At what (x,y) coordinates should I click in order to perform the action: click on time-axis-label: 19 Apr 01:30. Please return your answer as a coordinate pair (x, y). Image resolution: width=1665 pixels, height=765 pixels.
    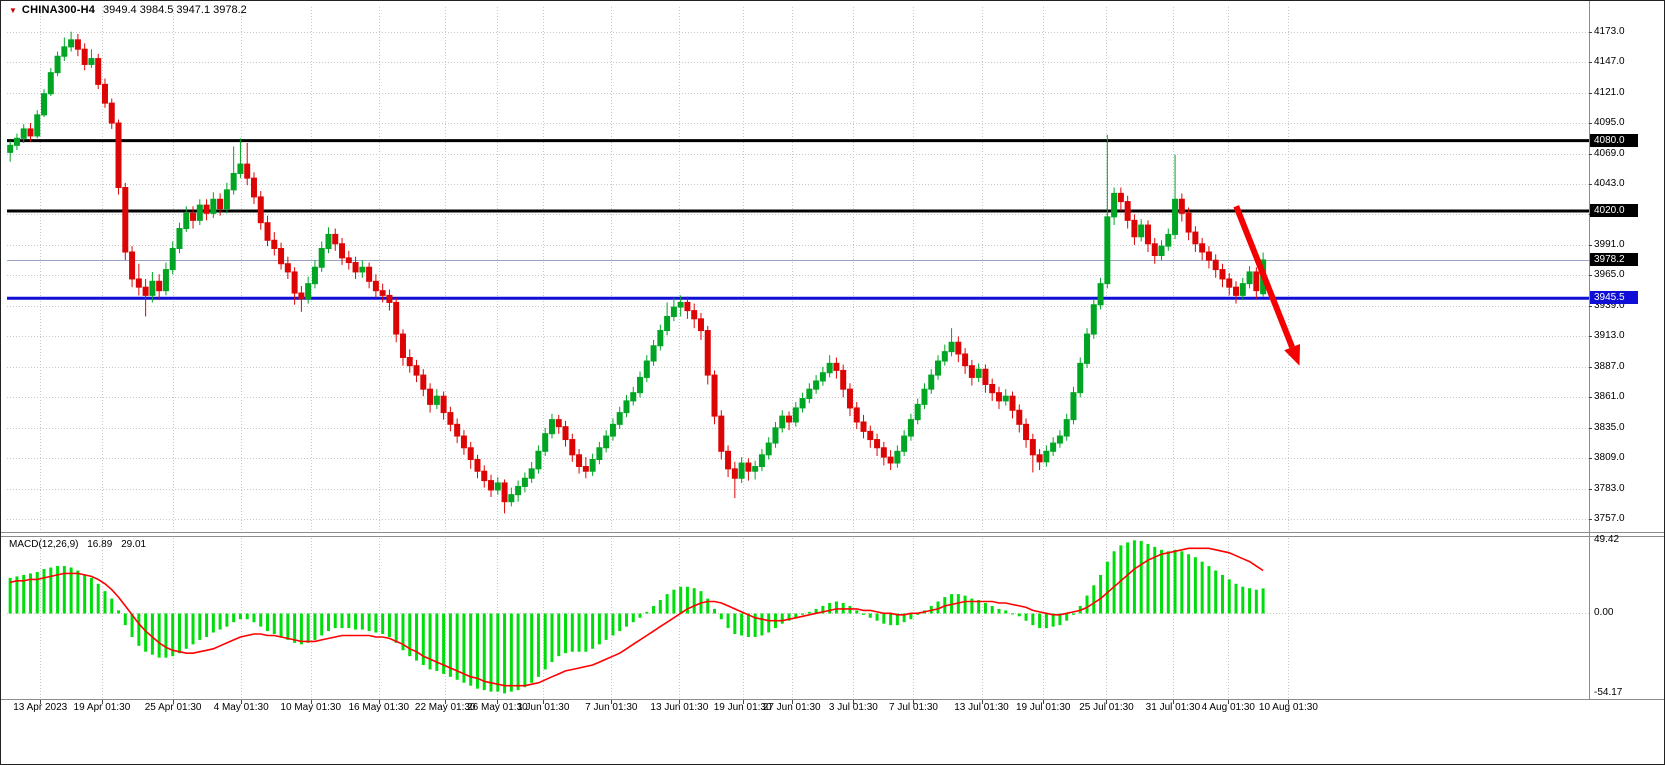
    Looking at the image, I should click on (102, 707).